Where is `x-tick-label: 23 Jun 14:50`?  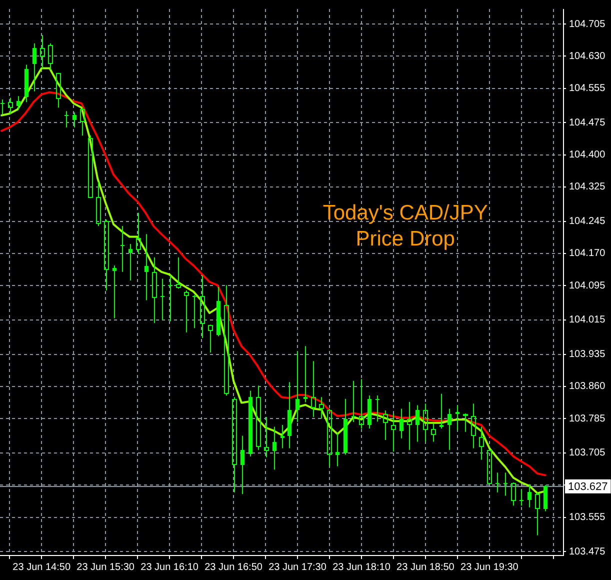 x-tick-label: 23 Jun 14:50 is located at coordinates (41, 567).